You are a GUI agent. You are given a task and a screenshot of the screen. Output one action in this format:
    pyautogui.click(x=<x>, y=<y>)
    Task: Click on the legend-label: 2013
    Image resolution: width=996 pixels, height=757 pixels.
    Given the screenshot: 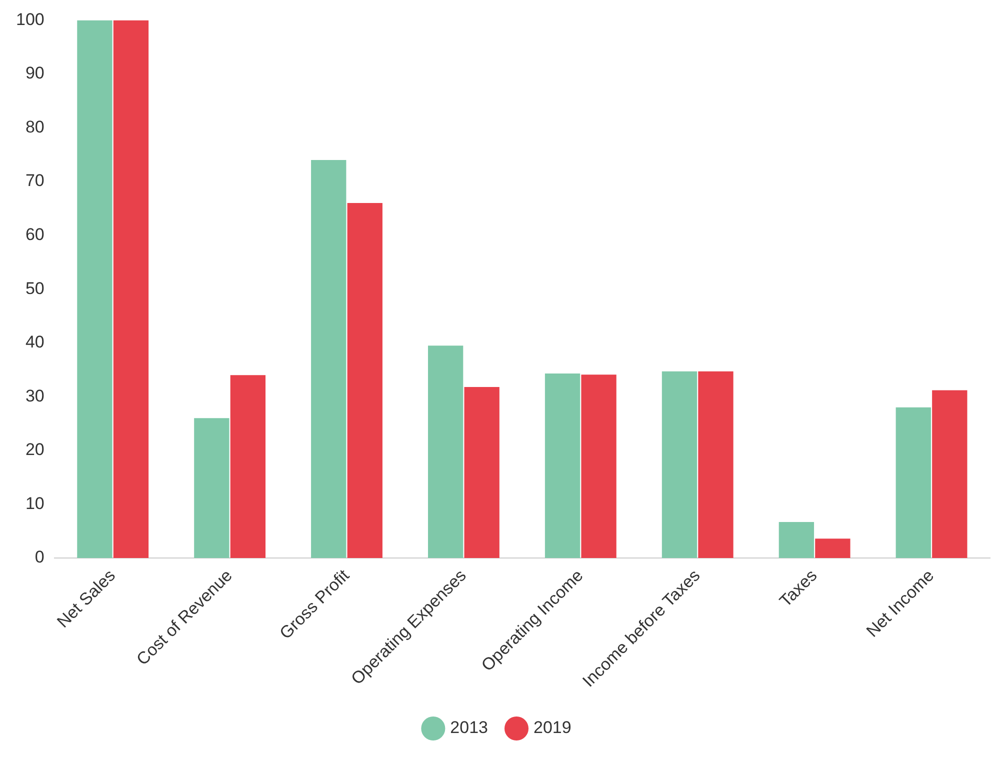 What is the action you would take?
    pyautogui.click(x=469, y=728)
    